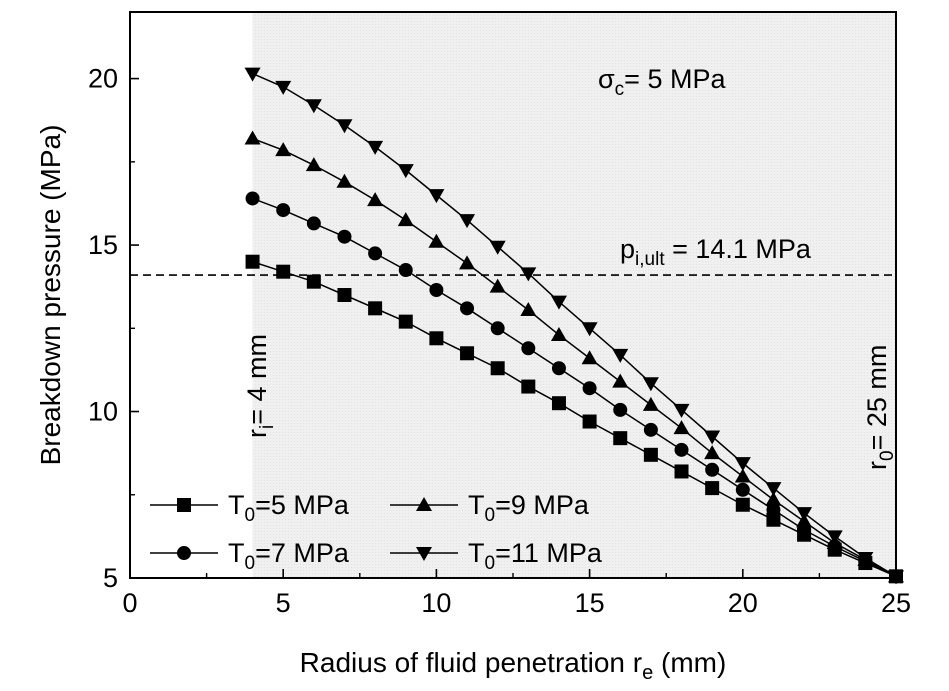 The width and height of the screenshot is (949, 691). Describe the element at coordinates (110, 578) in the screenshot. I see `y-tick-label: 5` at that location.